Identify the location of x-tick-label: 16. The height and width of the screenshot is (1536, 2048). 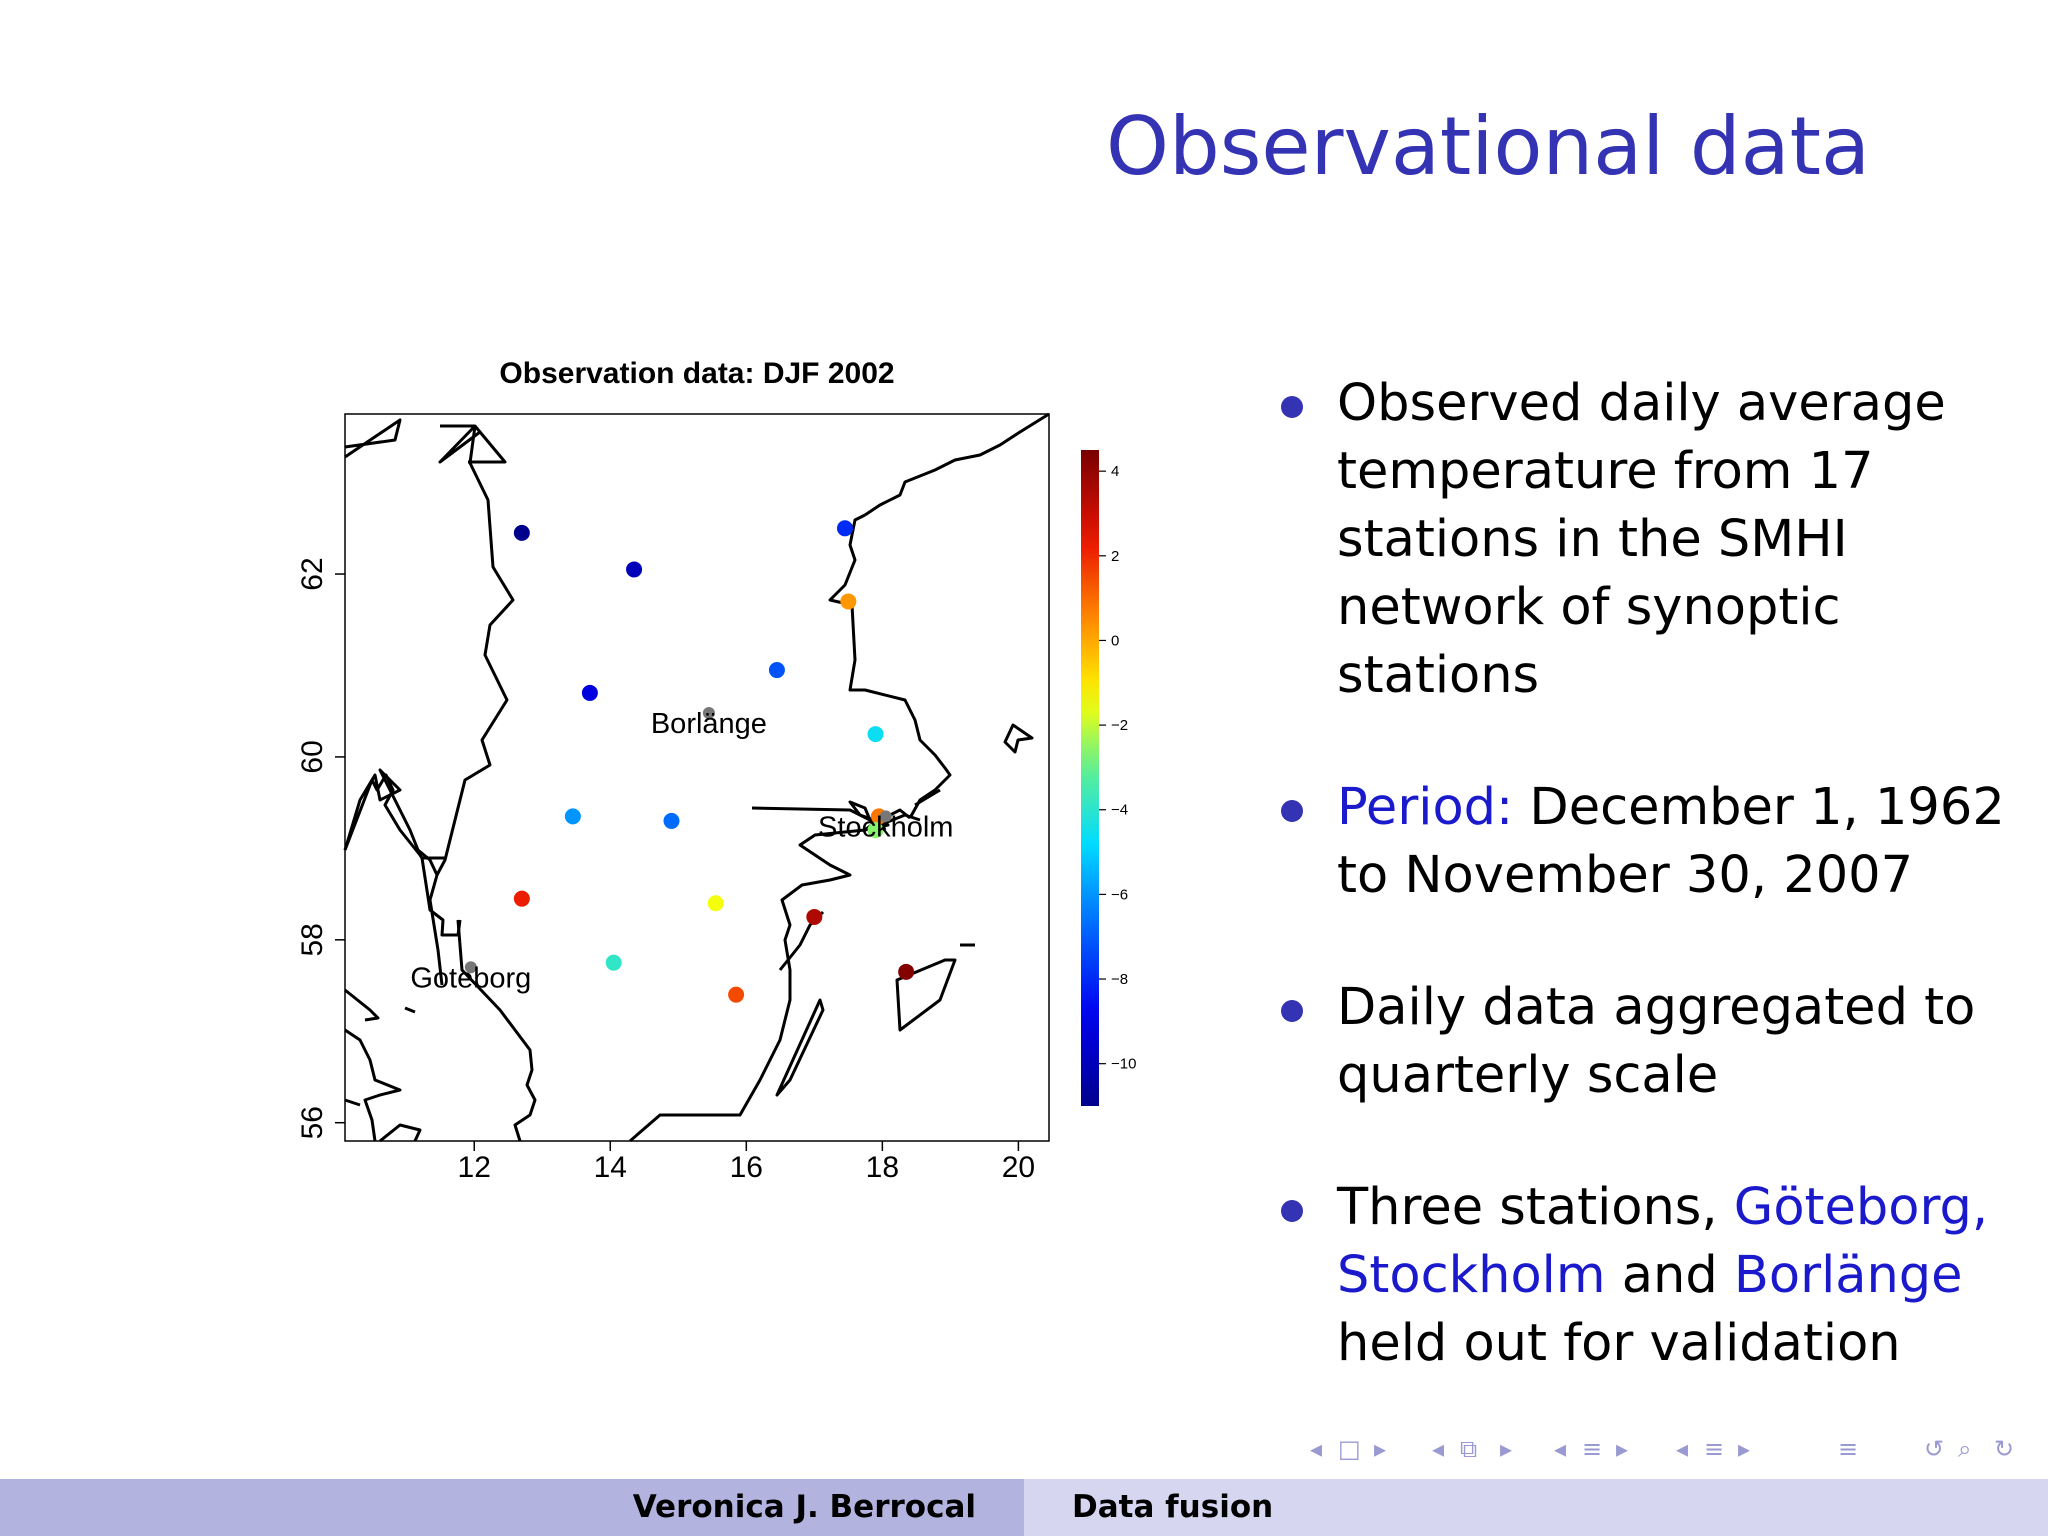
(746, 1167).